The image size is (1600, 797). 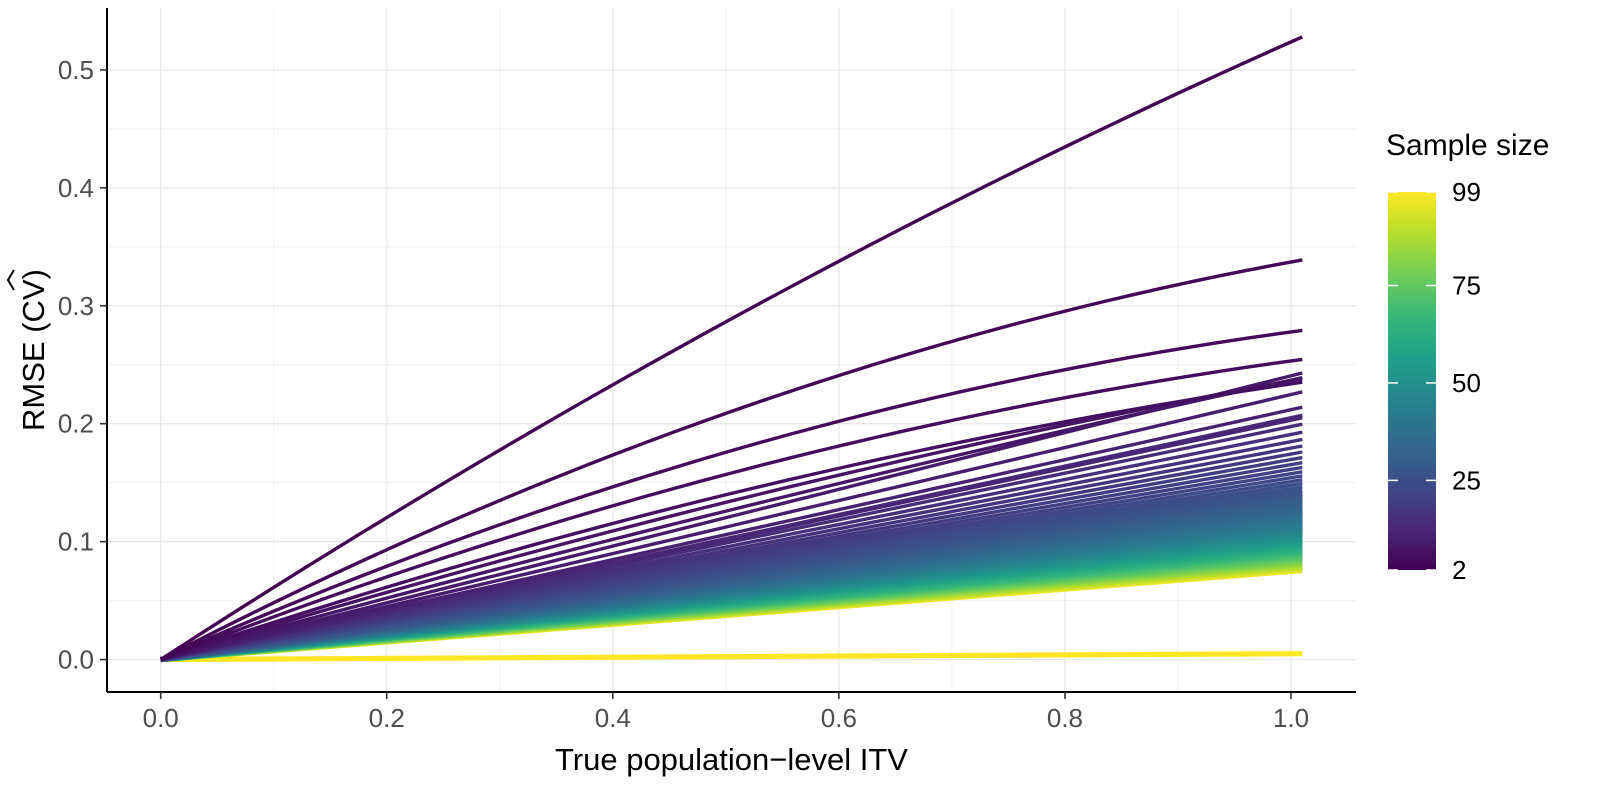 What do you see at coordinates (33, 376) in the screenshot?
I see `y-axis-title-text: RMSE (` at bounding box center [33, 376].